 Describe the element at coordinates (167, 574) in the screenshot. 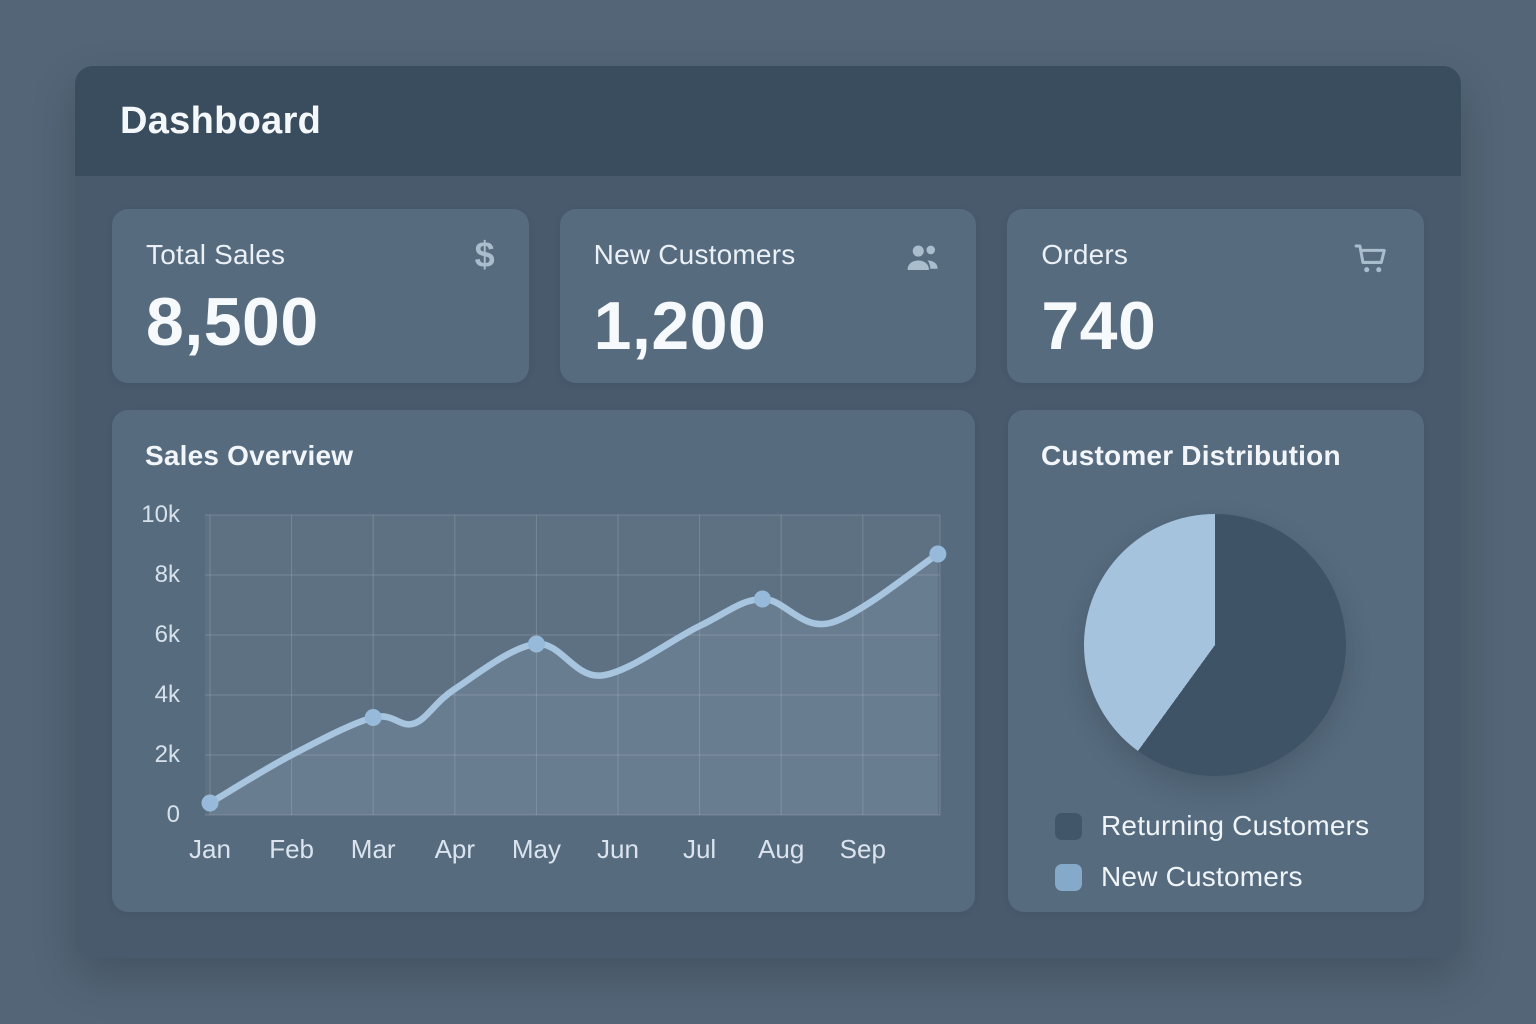

I see `y-axis-label: 8k` at that location.